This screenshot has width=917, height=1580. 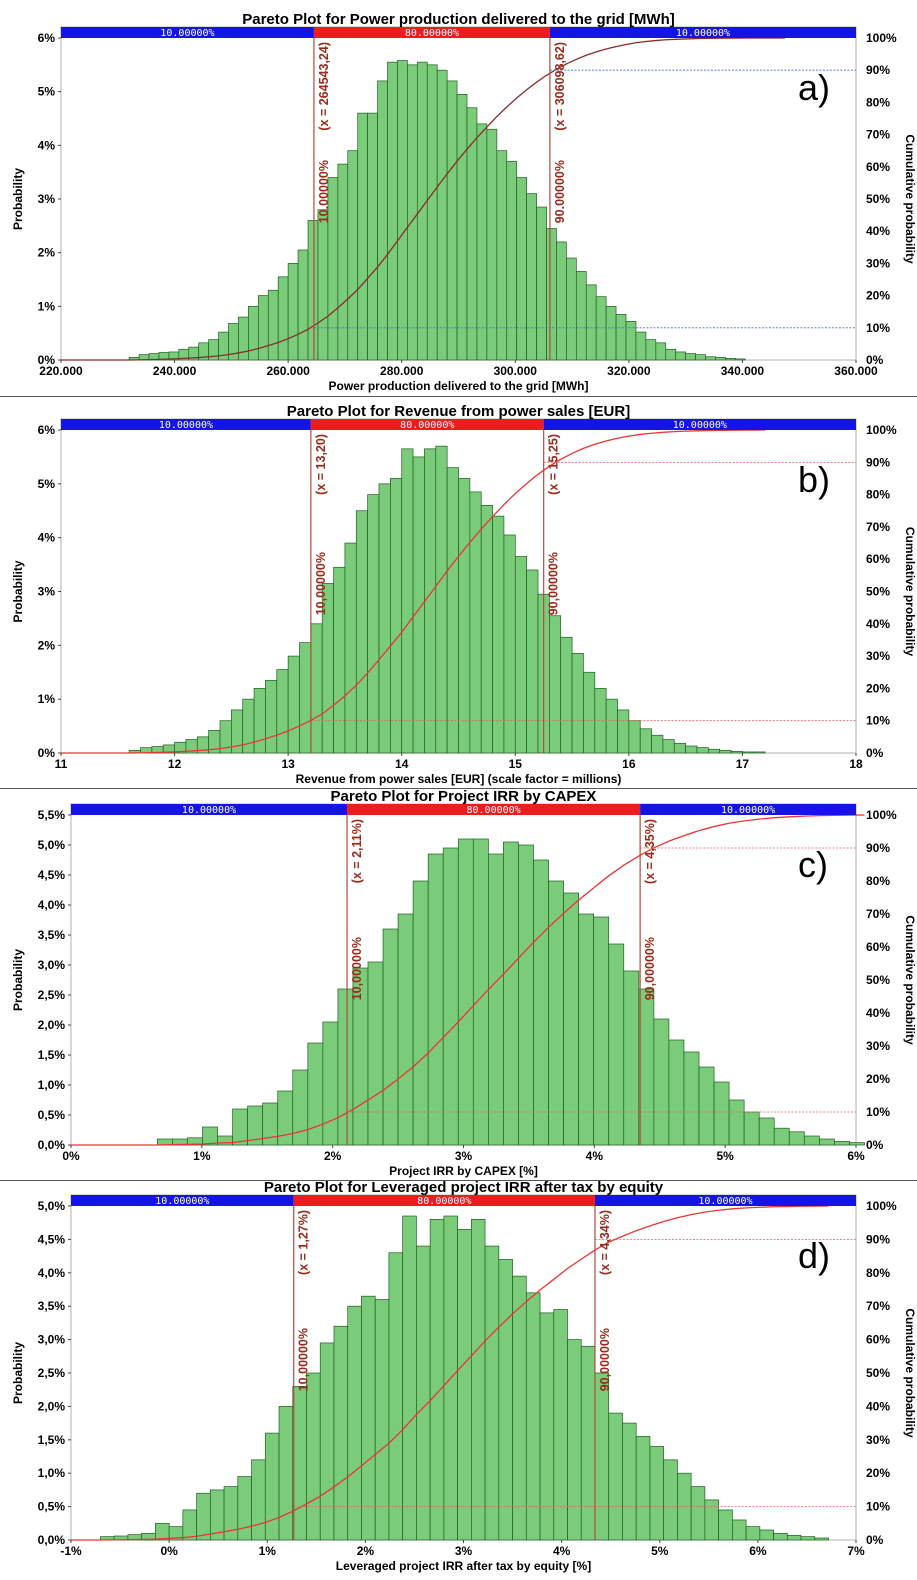 What do you see at coordinates (560, 191) in the screenshot?
I see `percentile-percent-label: 90.00000%` at bounding box center [560, 191].